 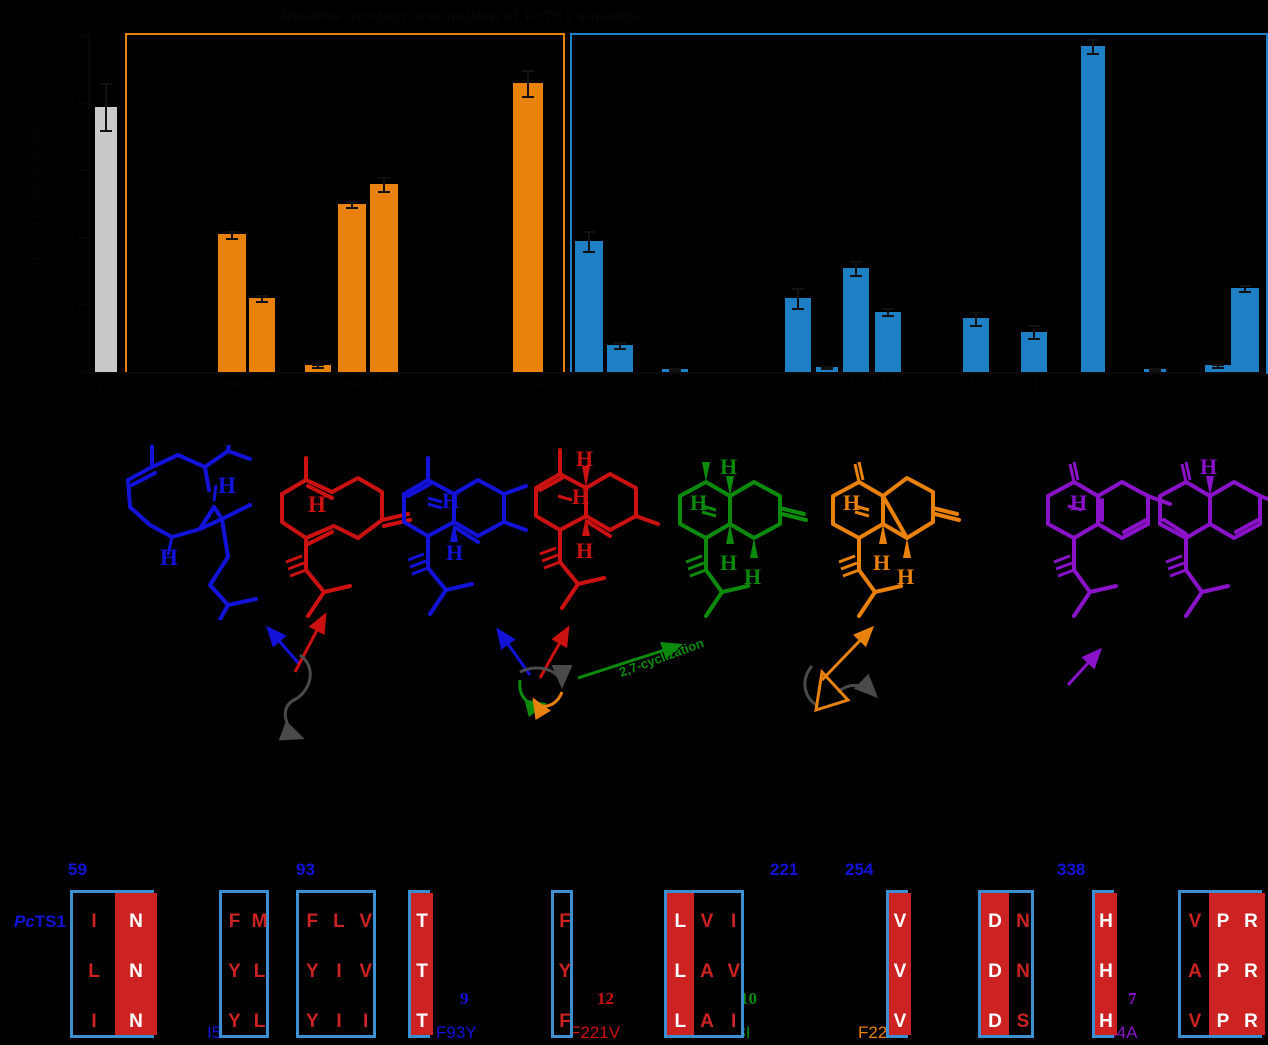 What do you see at coordinates (422, 921) in the screenshot?
I see `residue-letter: T` at bounding box center [422, 921].